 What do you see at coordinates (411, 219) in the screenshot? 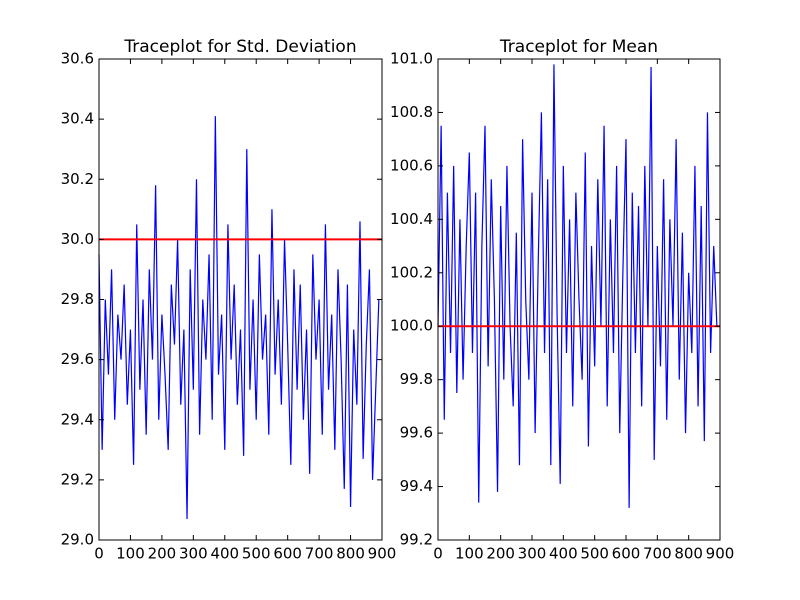
I see `y-tick-label: 100.4` at bounding box center [411, 219].